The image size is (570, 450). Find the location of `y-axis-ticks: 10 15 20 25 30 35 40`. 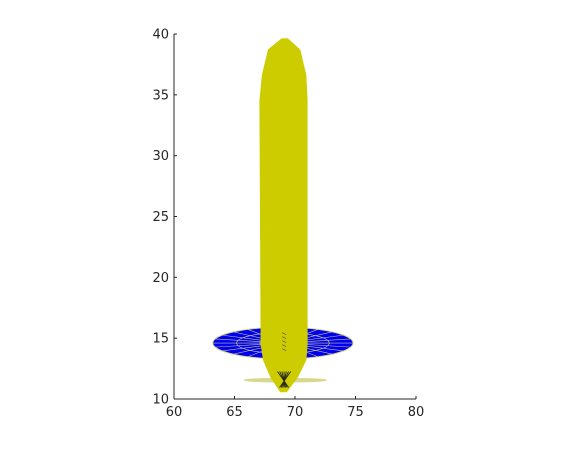

y-axis-ticks: 10 15 20 25 30 35 40 is located at coordinates (164, 218).